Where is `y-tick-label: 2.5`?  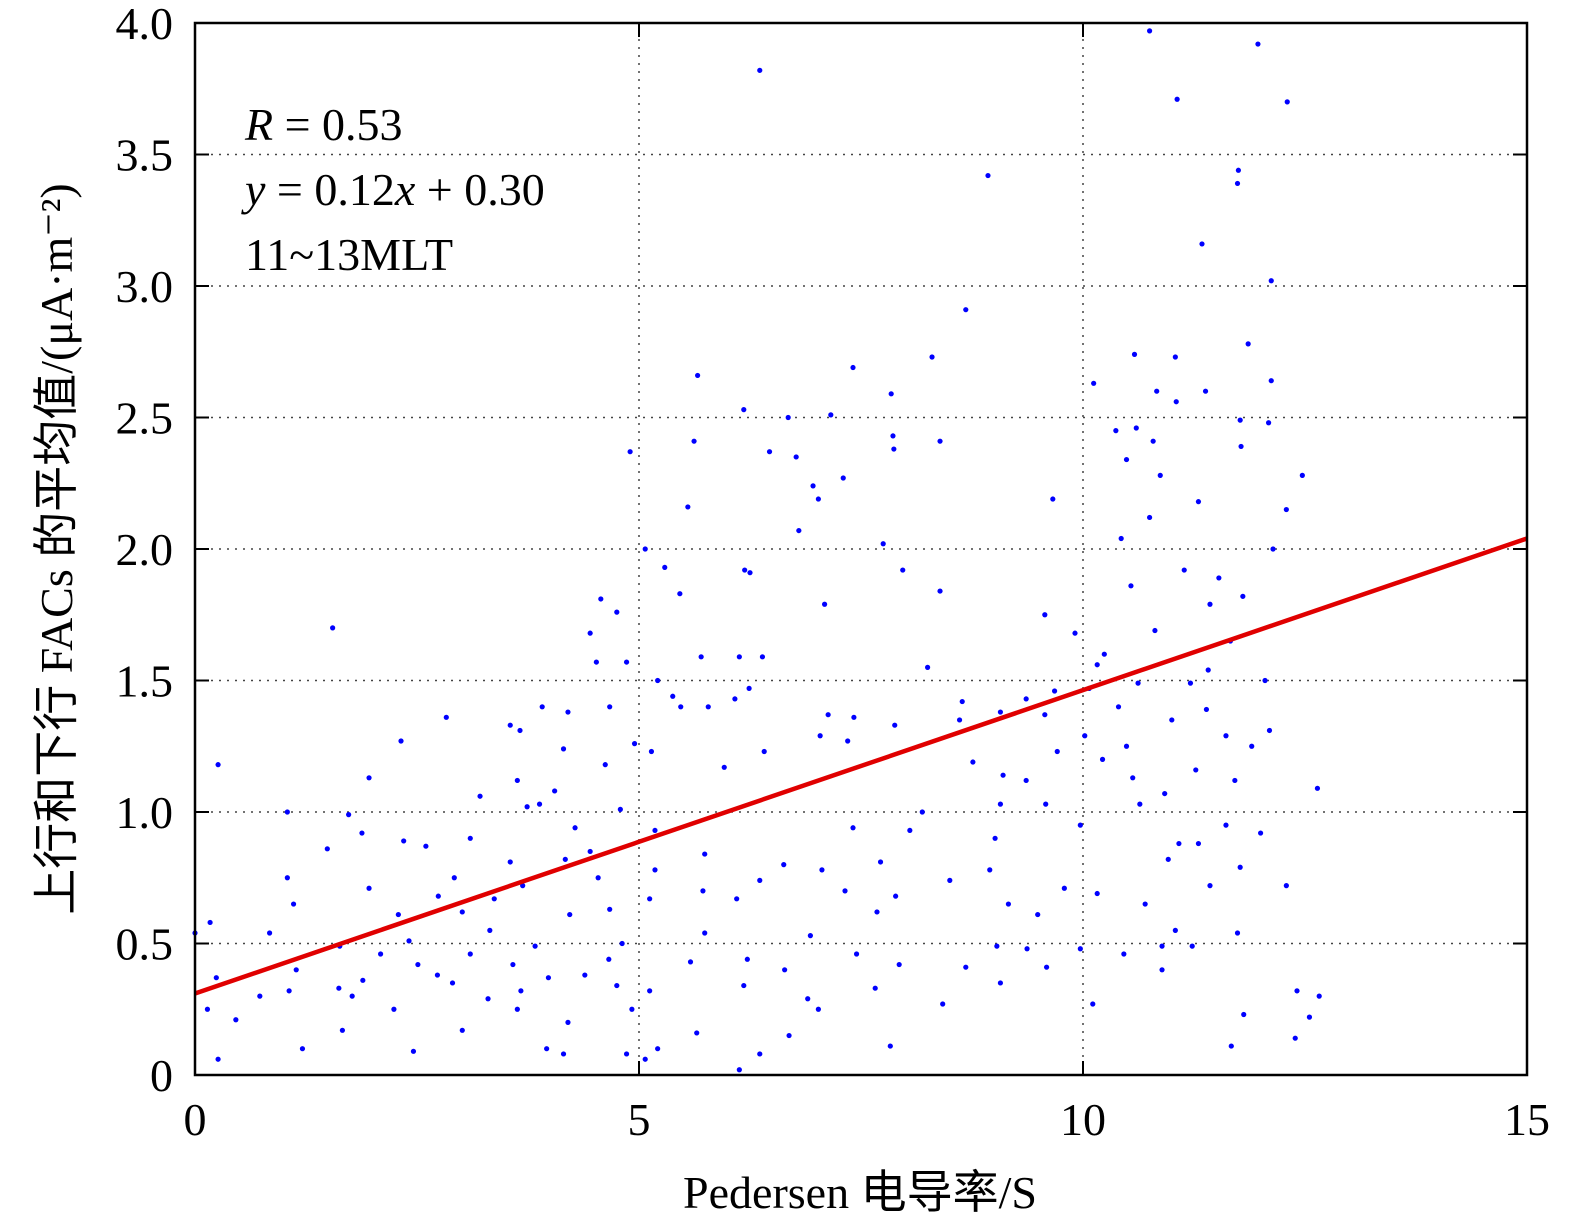
y-tick-label: 2.5 is located at coordinates (145, 418).